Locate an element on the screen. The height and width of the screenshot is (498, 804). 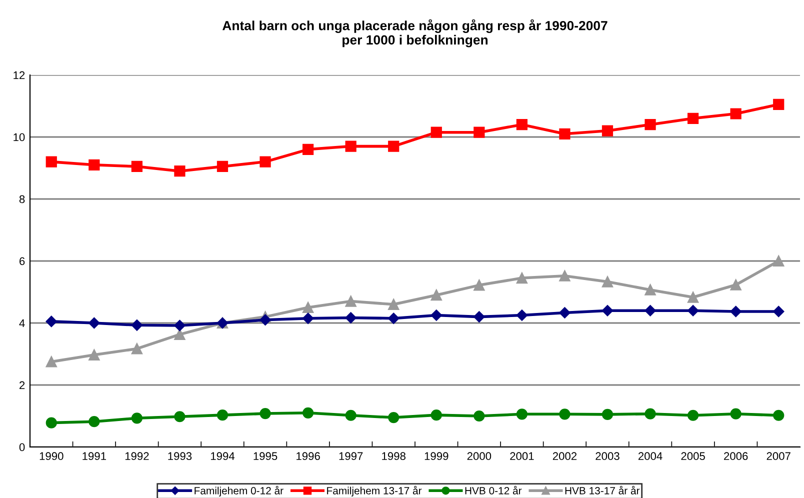
x-tick-label: 1995 is located at coordinates (266, 456).